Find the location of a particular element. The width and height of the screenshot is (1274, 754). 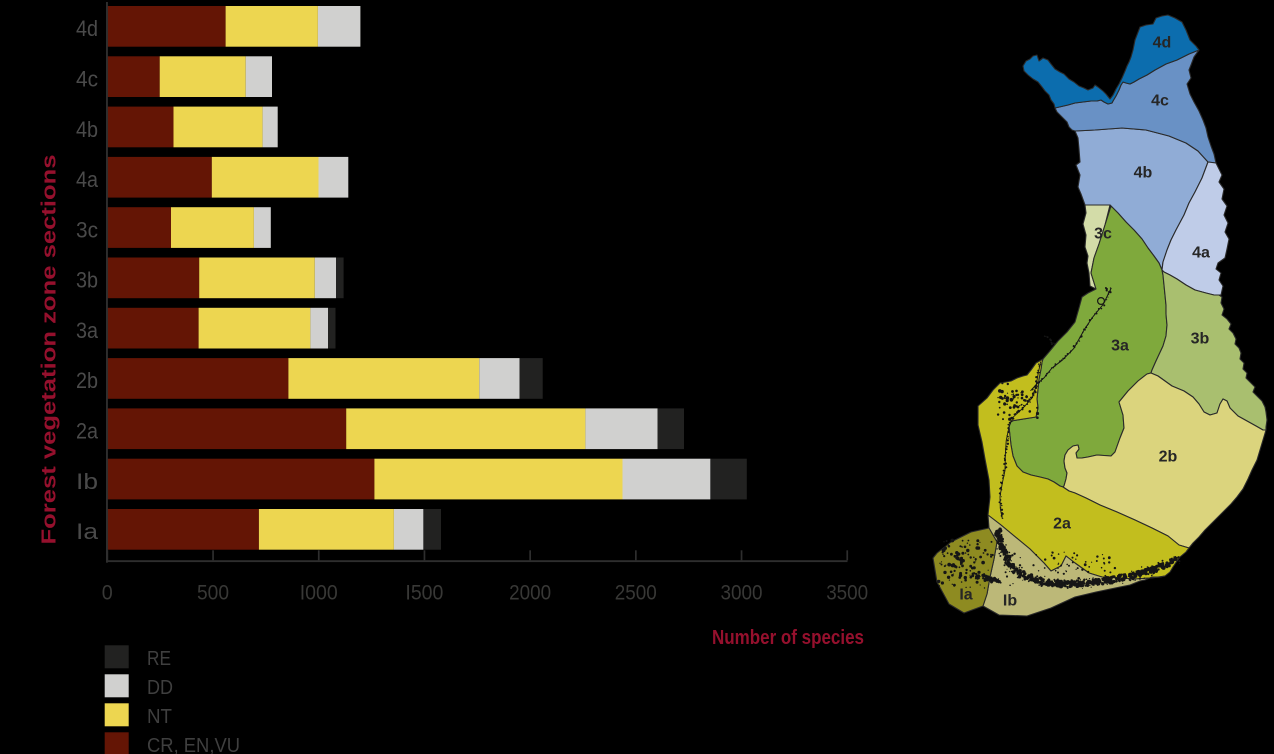

svg-text: 2500 is located at coordinates (636, 593).